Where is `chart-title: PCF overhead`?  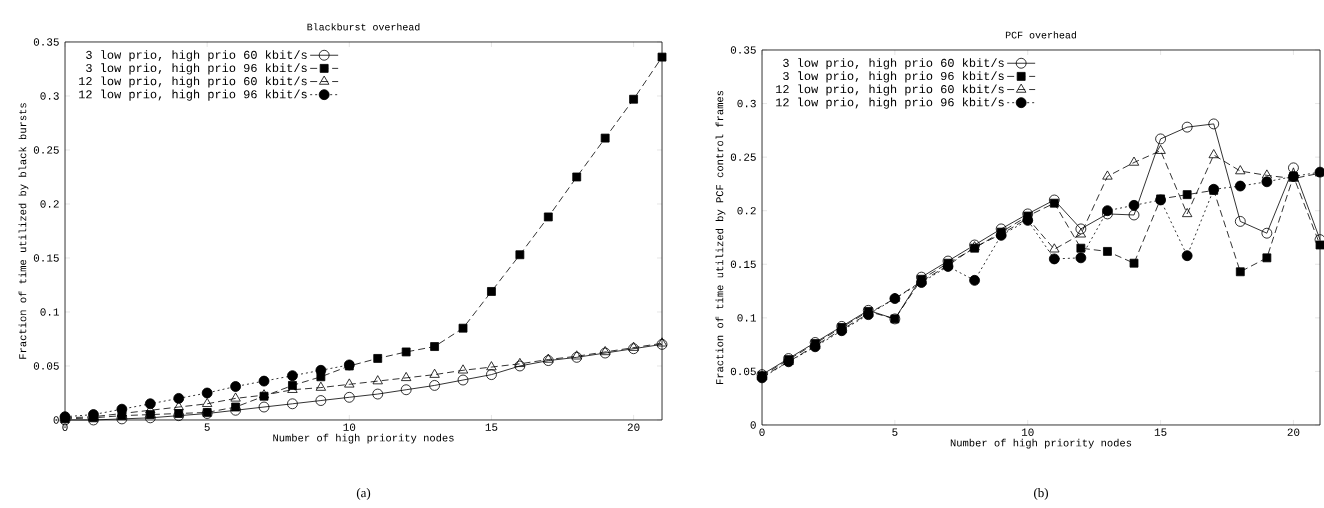
chart-title: PCF overhead is located at coordinates (1041, 35).